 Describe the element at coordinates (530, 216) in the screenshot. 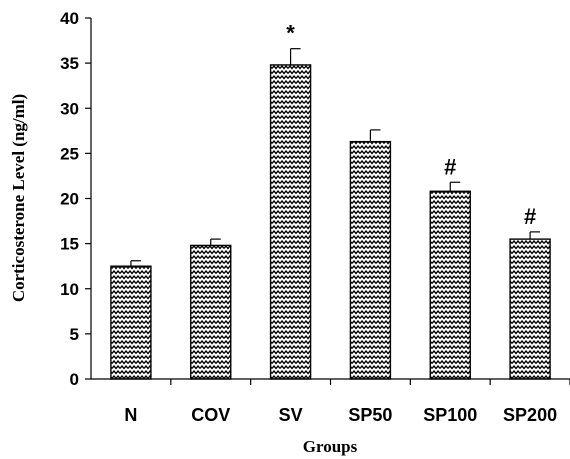

I see `significance-marker-sp200: #` at that location.